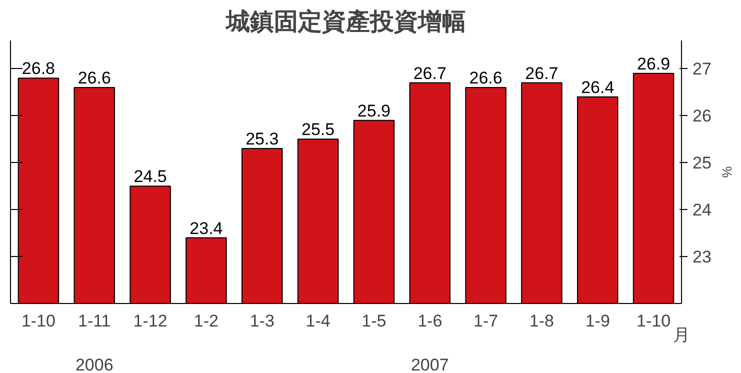  What do you see at coordinates (702, 257) in the screenshot?
I see `y-tick-label: 23` at bounding box center [702, 257].